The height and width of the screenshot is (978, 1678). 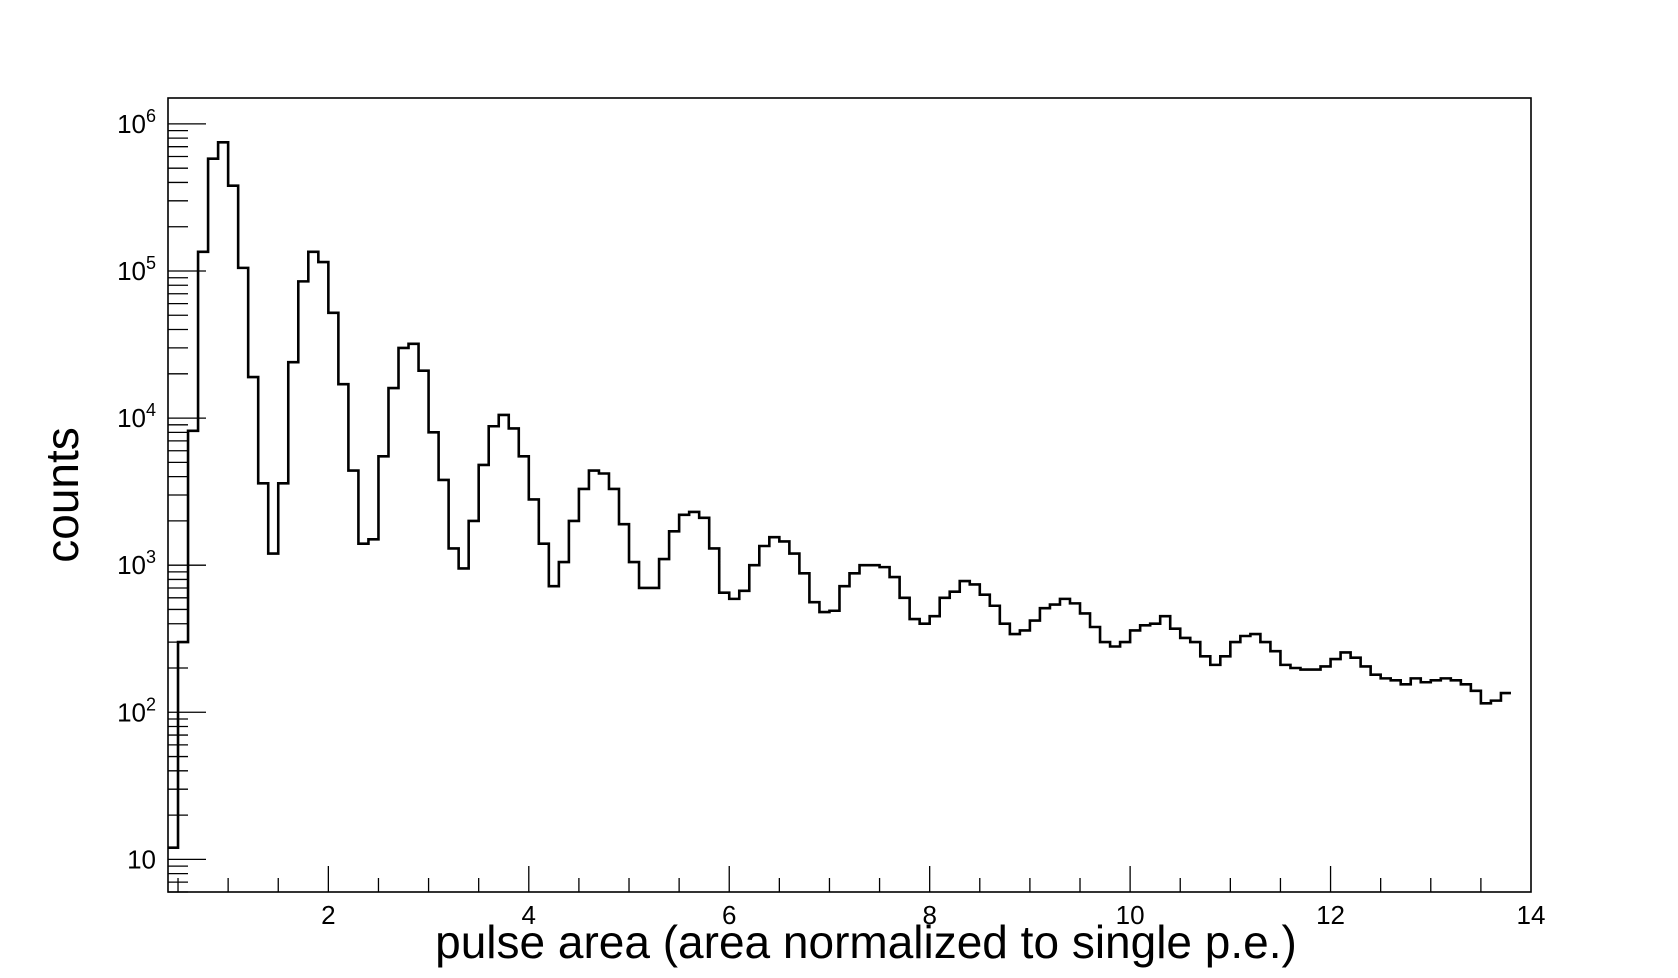 What do you see at coordinates (1330, 915) in the screenshot?
I see `x-tick-label: 12` at bounding box center [1330, 915].